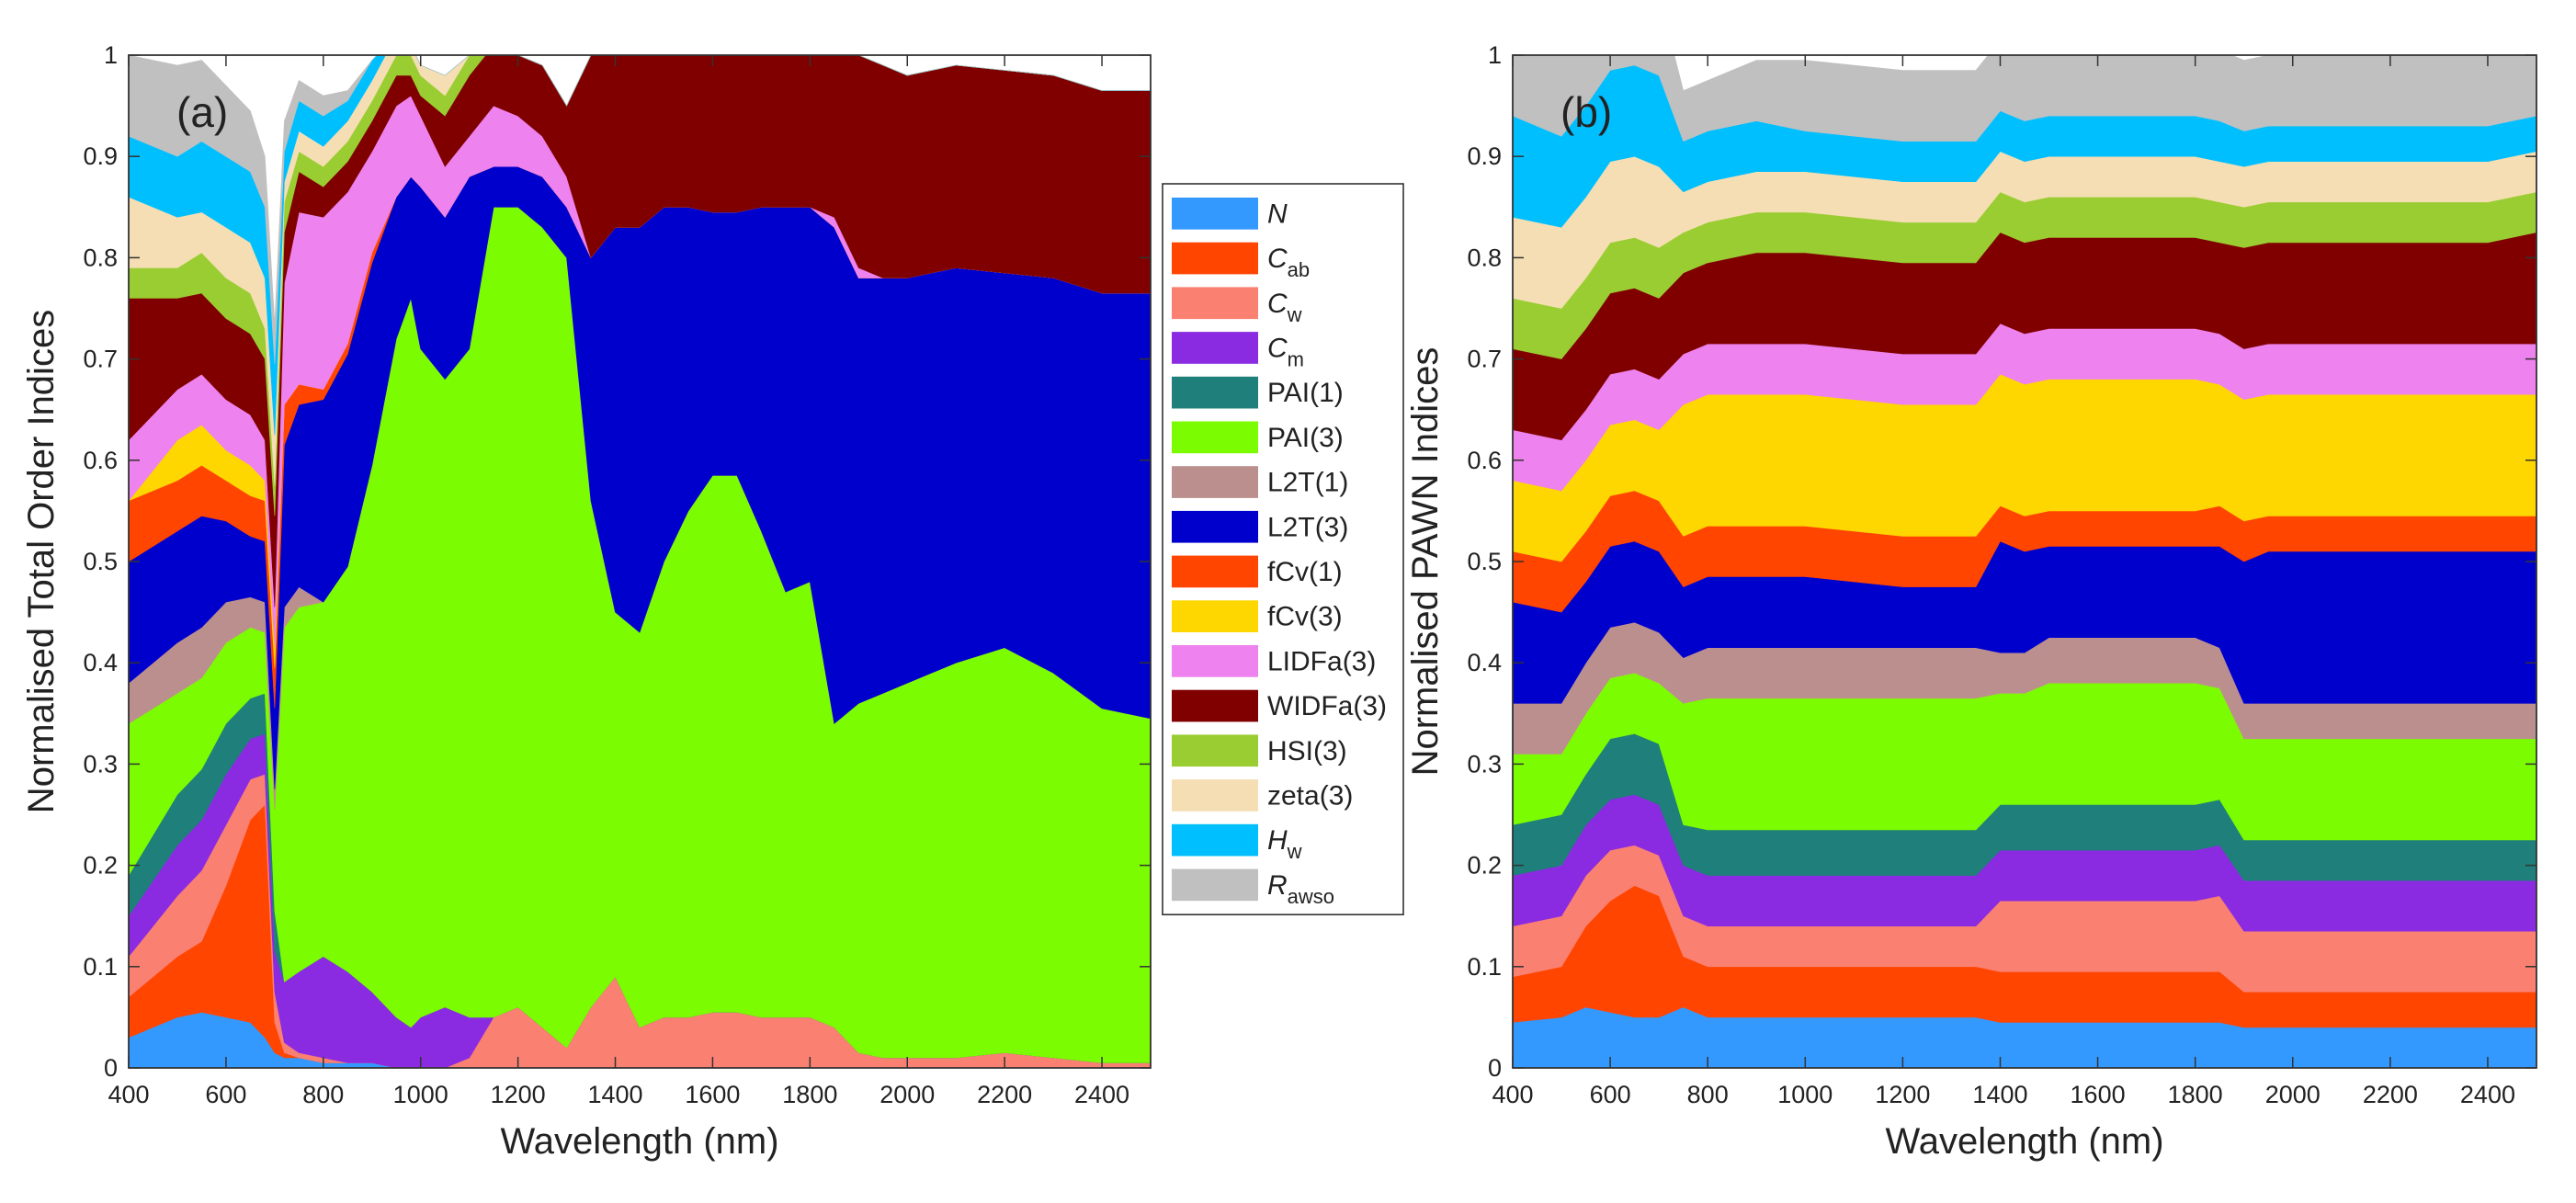 The image size is (2576, 1203). Describe the element at coordinates (1274, 661) in the screenshot. I see `legend-item-lidfa-3: LIDFa(3)` at that location.